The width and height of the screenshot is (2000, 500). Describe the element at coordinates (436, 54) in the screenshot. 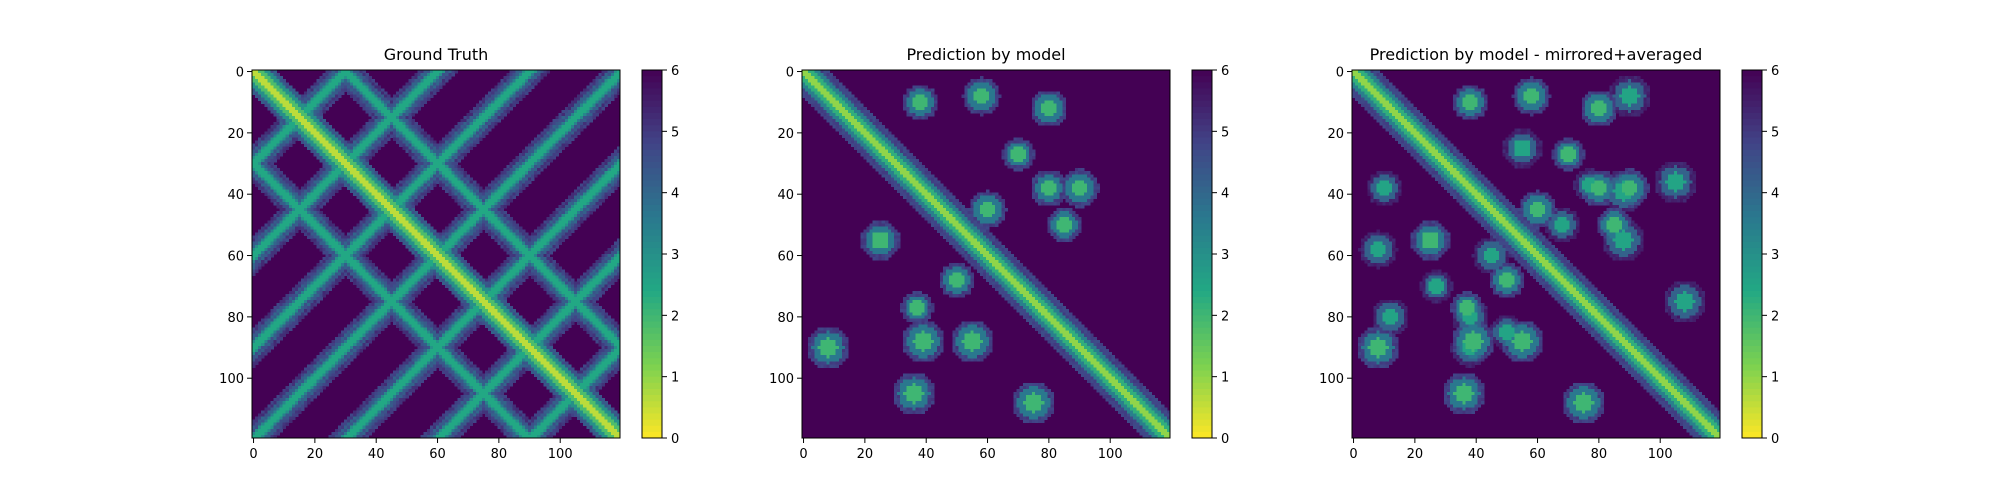

I see `panel-title: Ground Truth` at that location.